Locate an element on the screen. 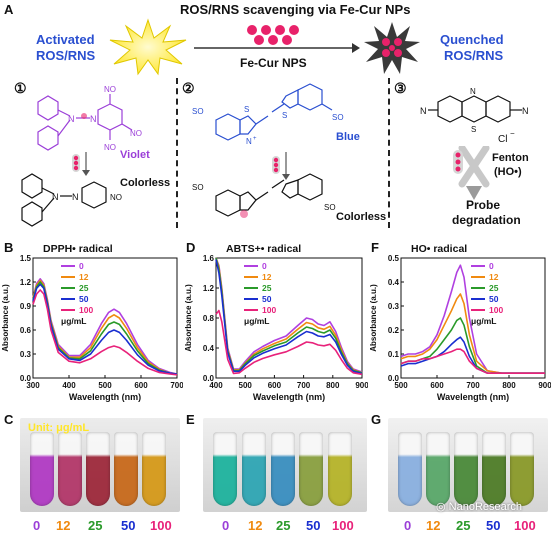 This screenshot has width=551, height=540. dpph-legend-label-0: 0 is located at coordinates (81, 266).